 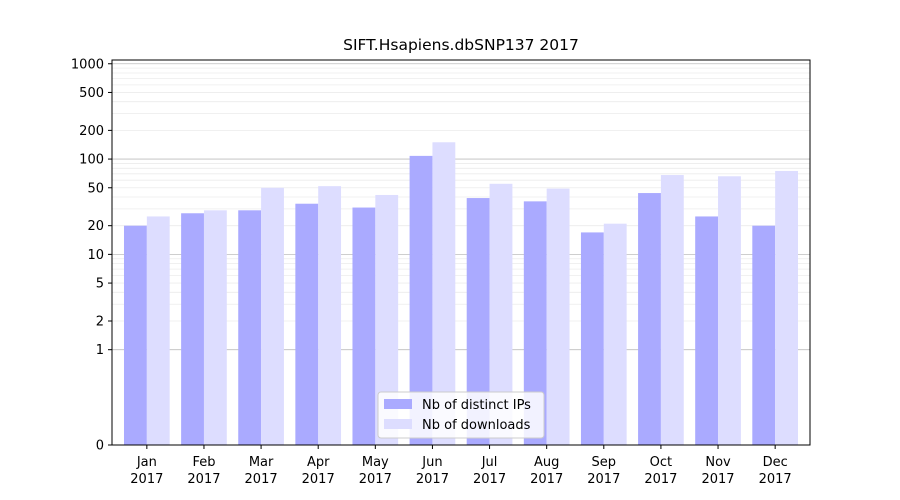 I want to click on x-tick-label-month: Nov, so click(x=718, y=462).